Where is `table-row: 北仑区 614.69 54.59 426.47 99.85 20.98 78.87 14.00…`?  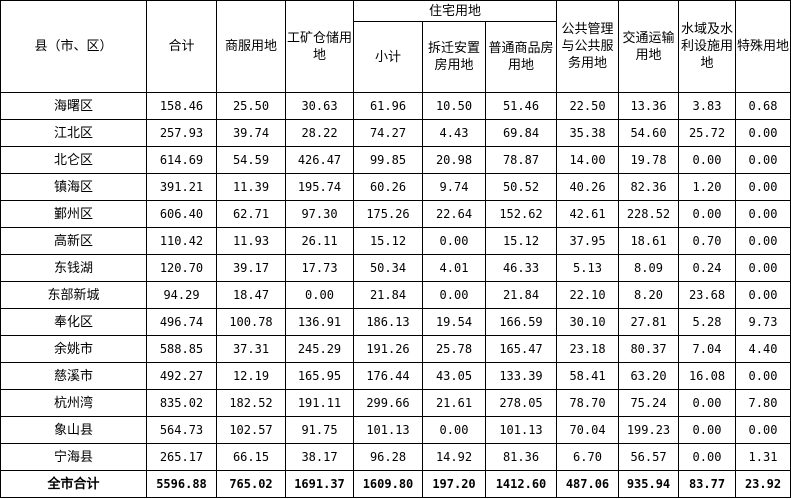
table-row: 北仑区 614.69 54.59 426.47 99.85 20.98 78.87 14.00… is located at coordinates (395, 160).